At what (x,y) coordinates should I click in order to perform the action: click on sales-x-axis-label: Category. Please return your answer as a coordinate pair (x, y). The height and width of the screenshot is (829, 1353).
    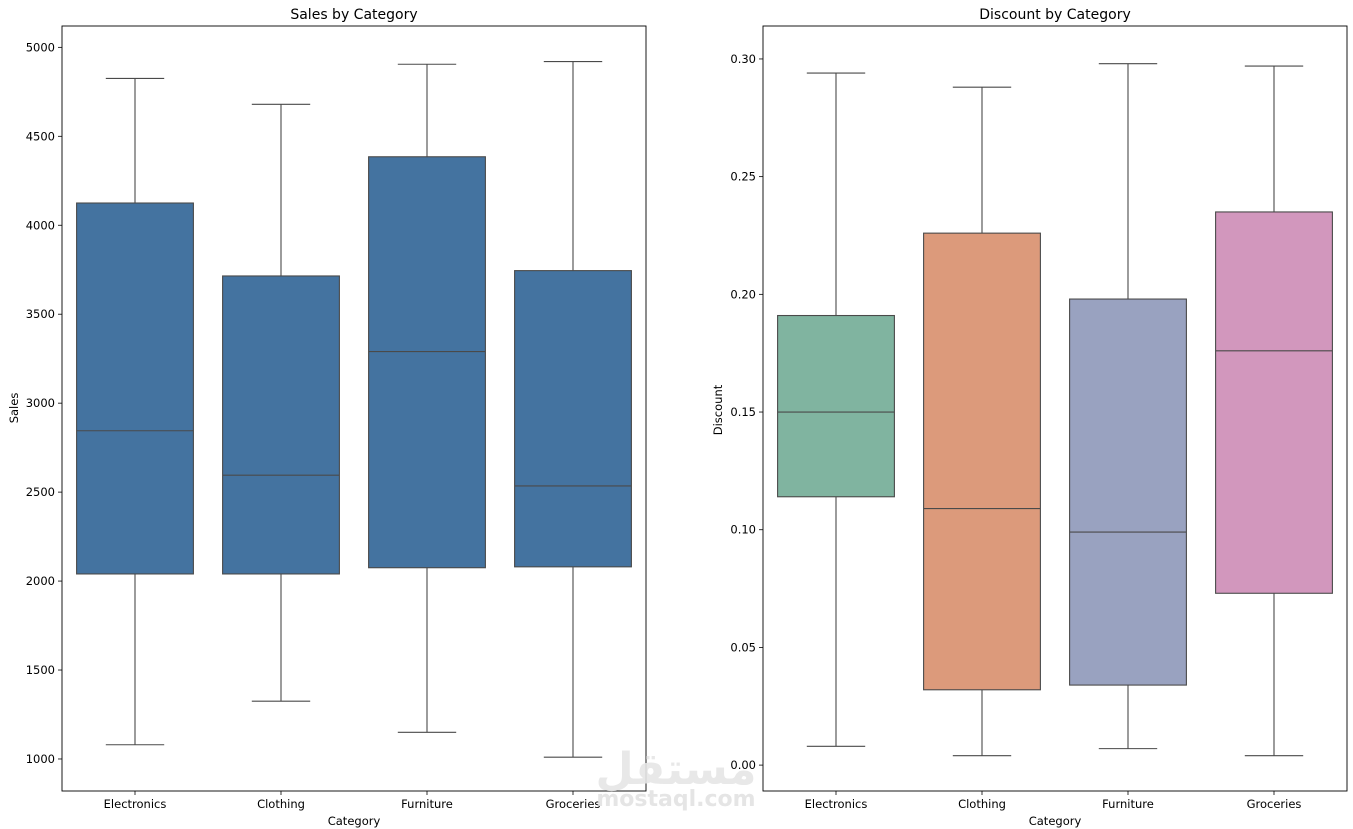
    Looking at the image, I should click on (354, 821).